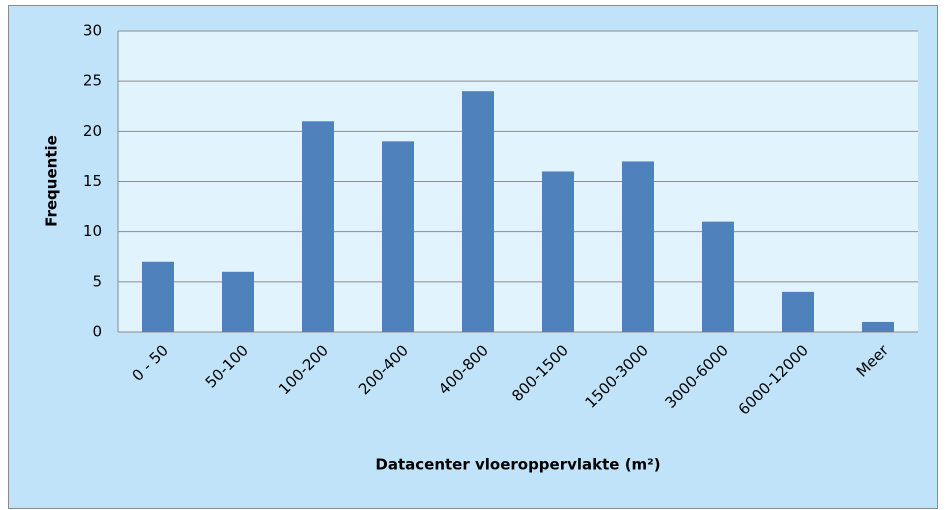 Image resolution: width=946 pixels, height=510 pixels. Describe the element at coordinates (97, 332) in the screenshot. I see `y-tick-label: 0` at that location.